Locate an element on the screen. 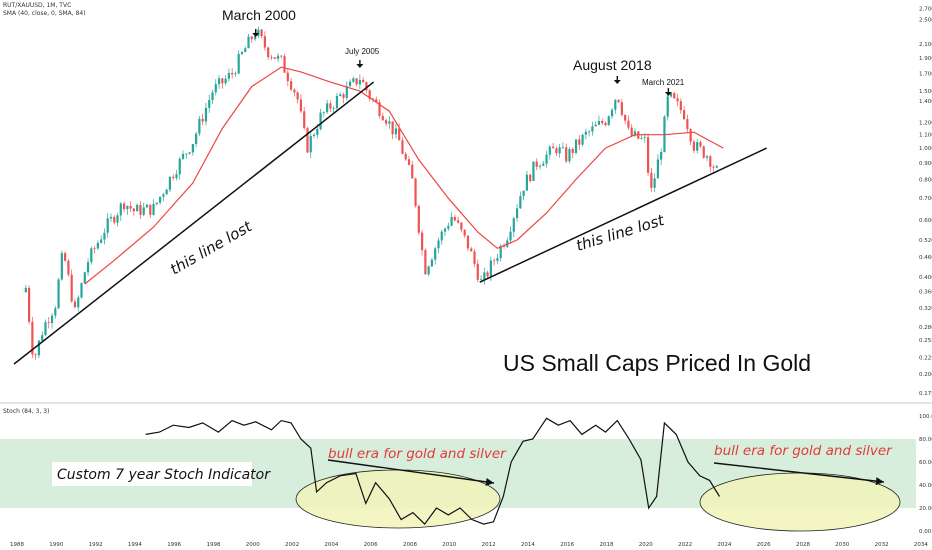  price-tick-label: 1.5000 is located at coordinates (925, 92).